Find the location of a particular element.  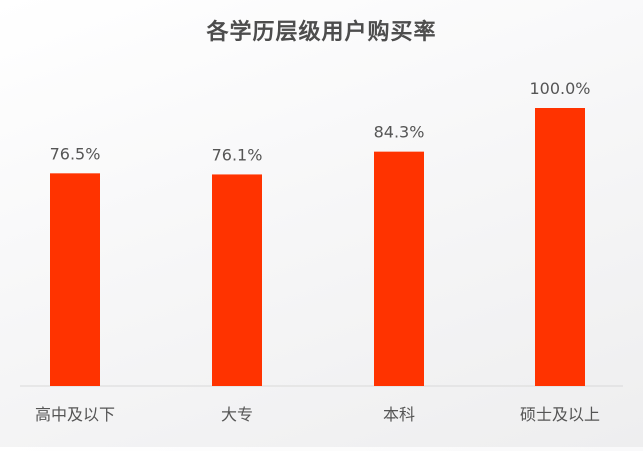

x-tick-label-3: 本科 is located at coordinates (399, 414).